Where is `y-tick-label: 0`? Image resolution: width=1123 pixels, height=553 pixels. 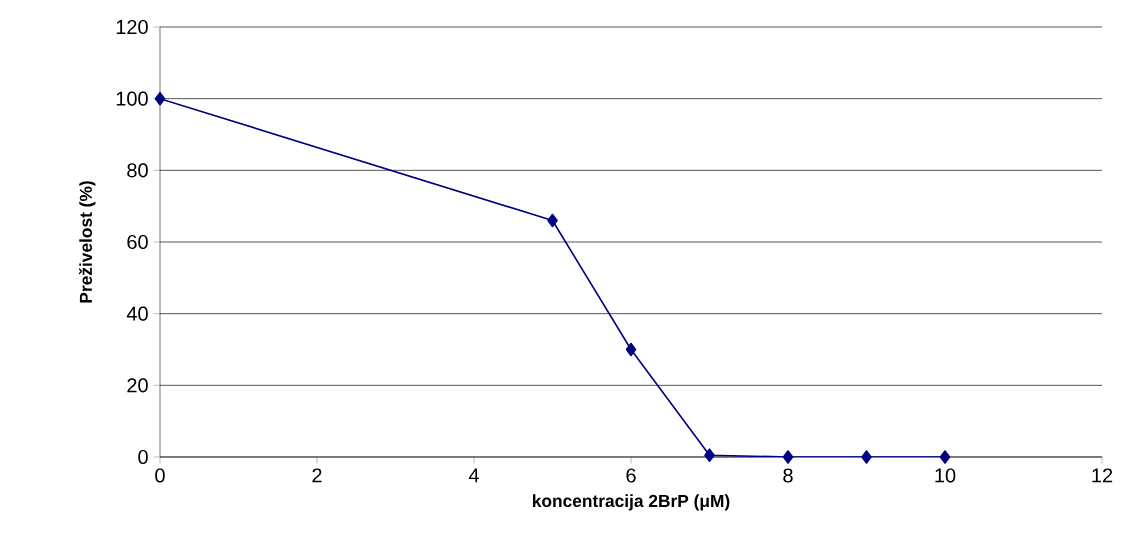 y-tick-label: 0 is located at coordinates (143, 457).